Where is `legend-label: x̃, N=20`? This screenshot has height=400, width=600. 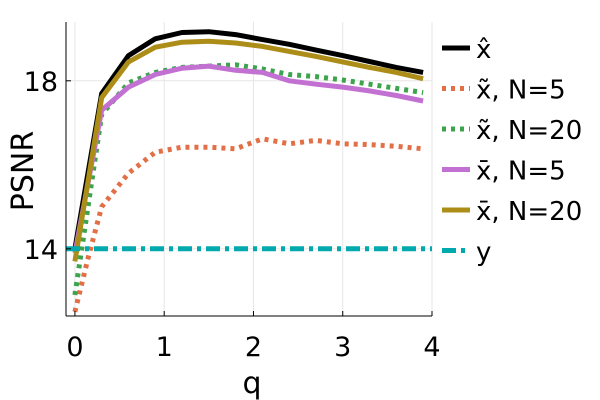
legend-label: x̃, N=20 is located at coordinates (529, 131).